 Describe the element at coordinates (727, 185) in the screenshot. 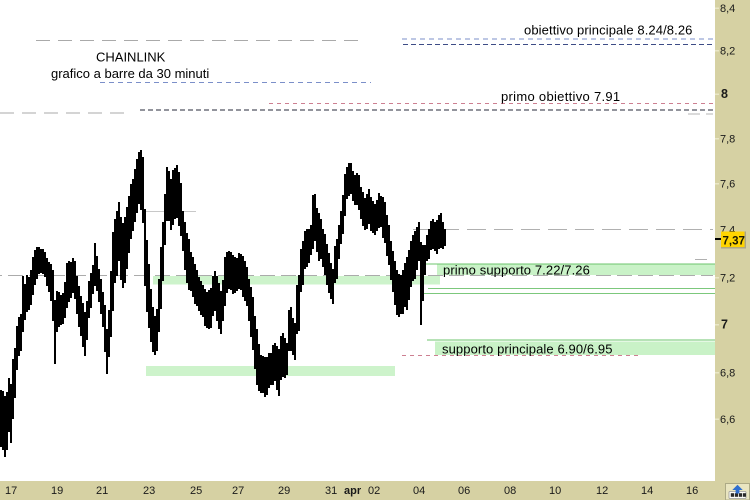

I see `svg-text: 7,6` at that location.